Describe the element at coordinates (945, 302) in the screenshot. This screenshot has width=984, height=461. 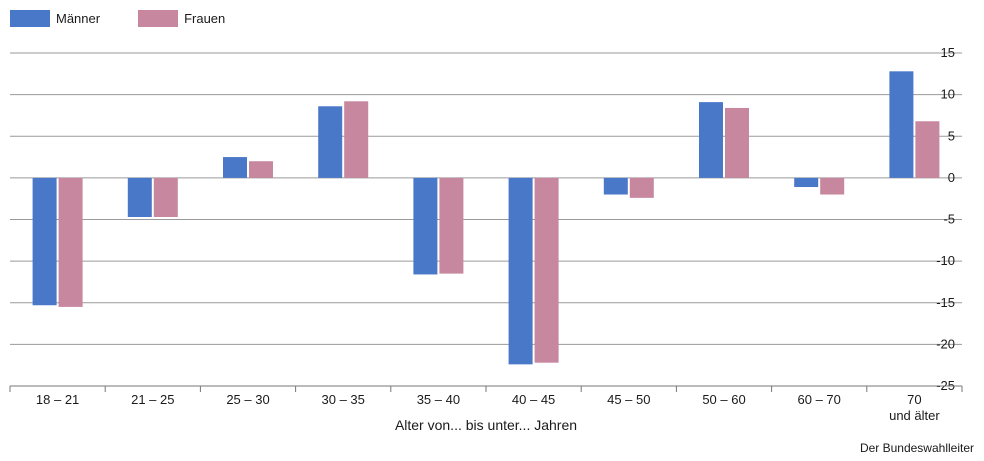
I see `y-tick-label: -15` at that location.